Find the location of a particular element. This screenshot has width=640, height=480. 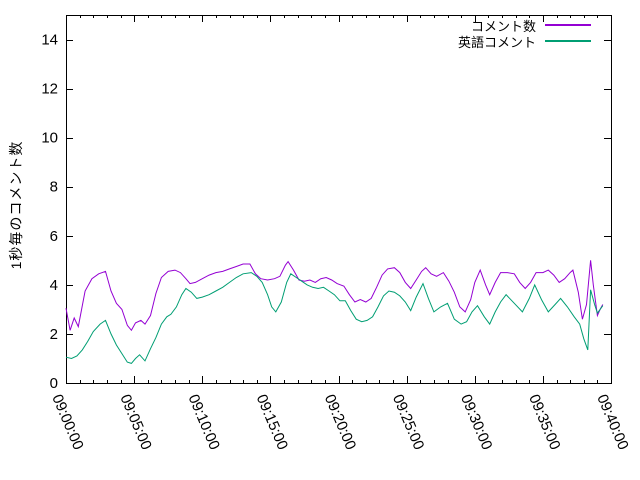

x-tick-label: 09:00:00 is located at coordinates (67, 422).